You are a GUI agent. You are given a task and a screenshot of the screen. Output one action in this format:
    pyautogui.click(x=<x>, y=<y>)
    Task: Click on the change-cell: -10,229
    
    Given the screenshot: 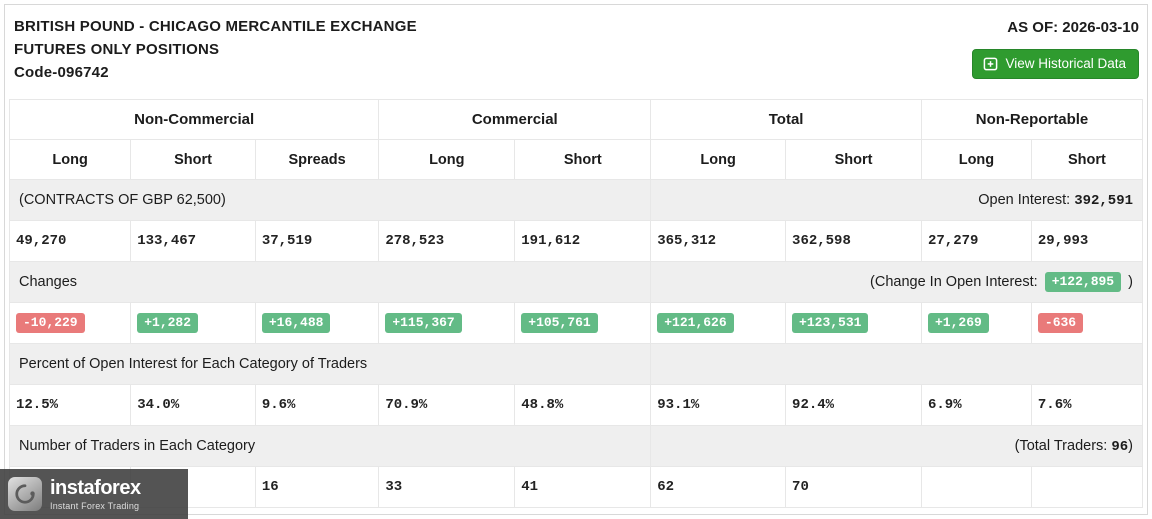 What is the action you would take?
    pyautogui.click(x=70, y=323)
    